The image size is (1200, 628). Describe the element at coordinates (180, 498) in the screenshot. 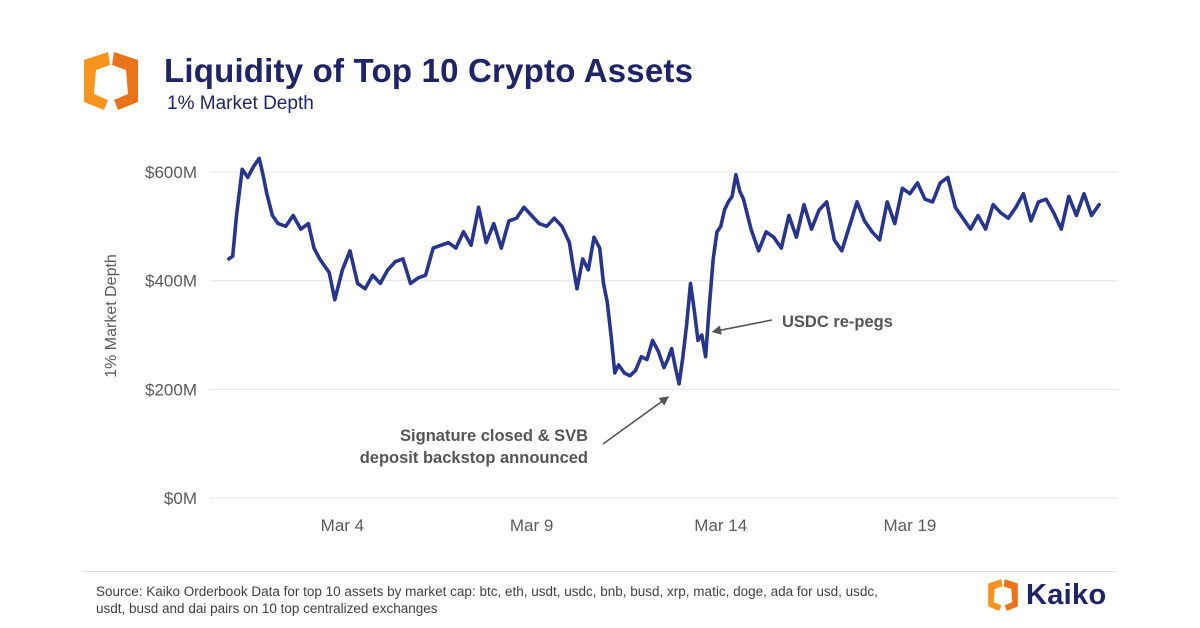

I see `y-tick-label: $0M` at that location.